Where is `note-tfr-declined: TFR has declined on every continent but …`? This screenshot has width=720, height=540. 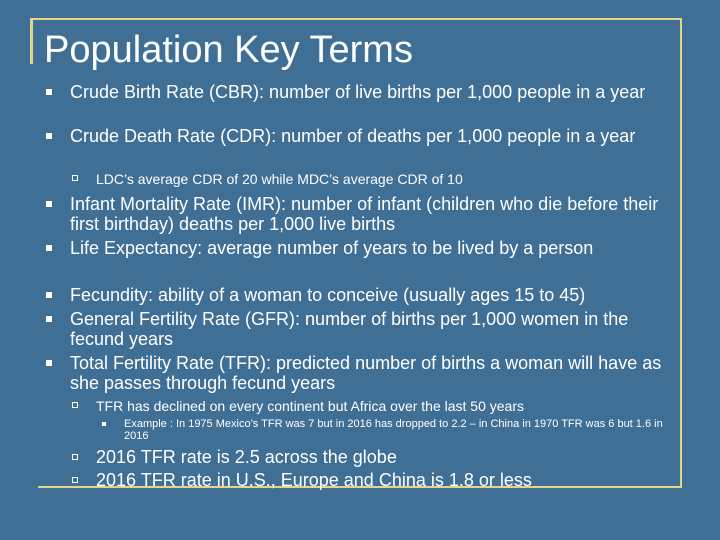 note-tfr-declined: TFR has declined on every continent but … is located at coordinates (310, 406).